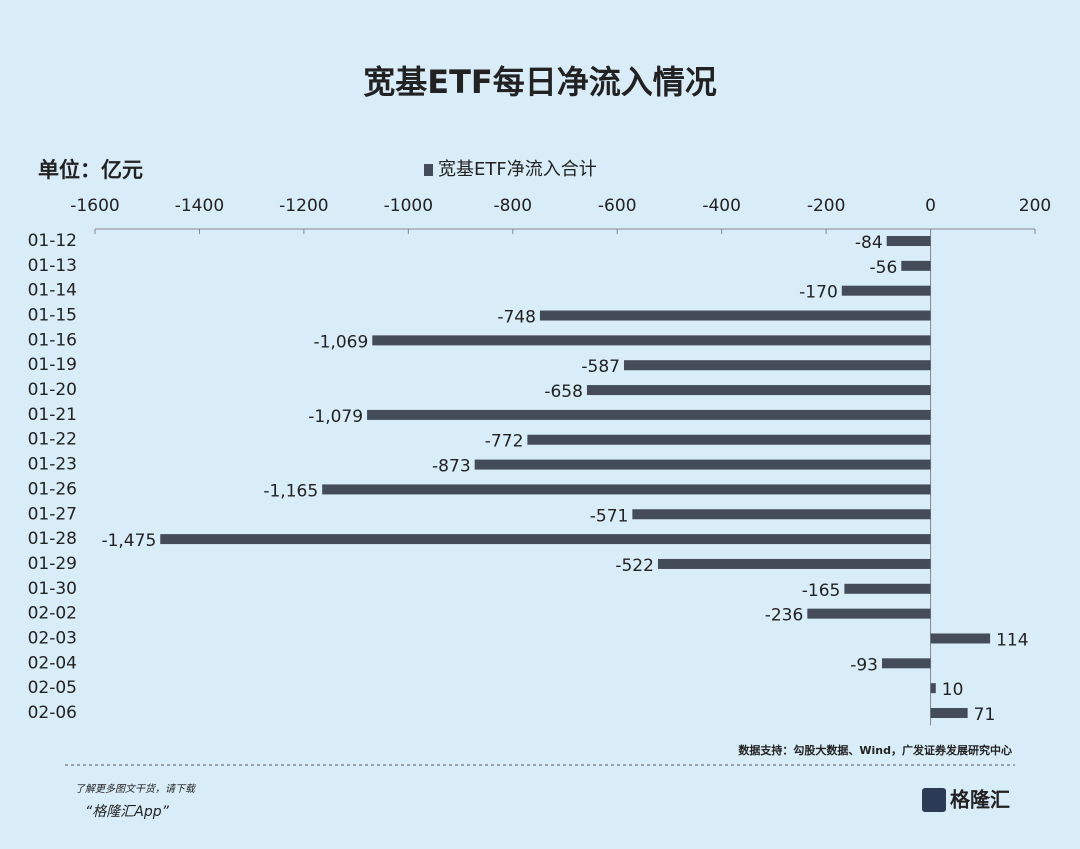 This screenshot has width=1080, height=849. I want to click on x-tick-label: -1400, so click(199, 206).